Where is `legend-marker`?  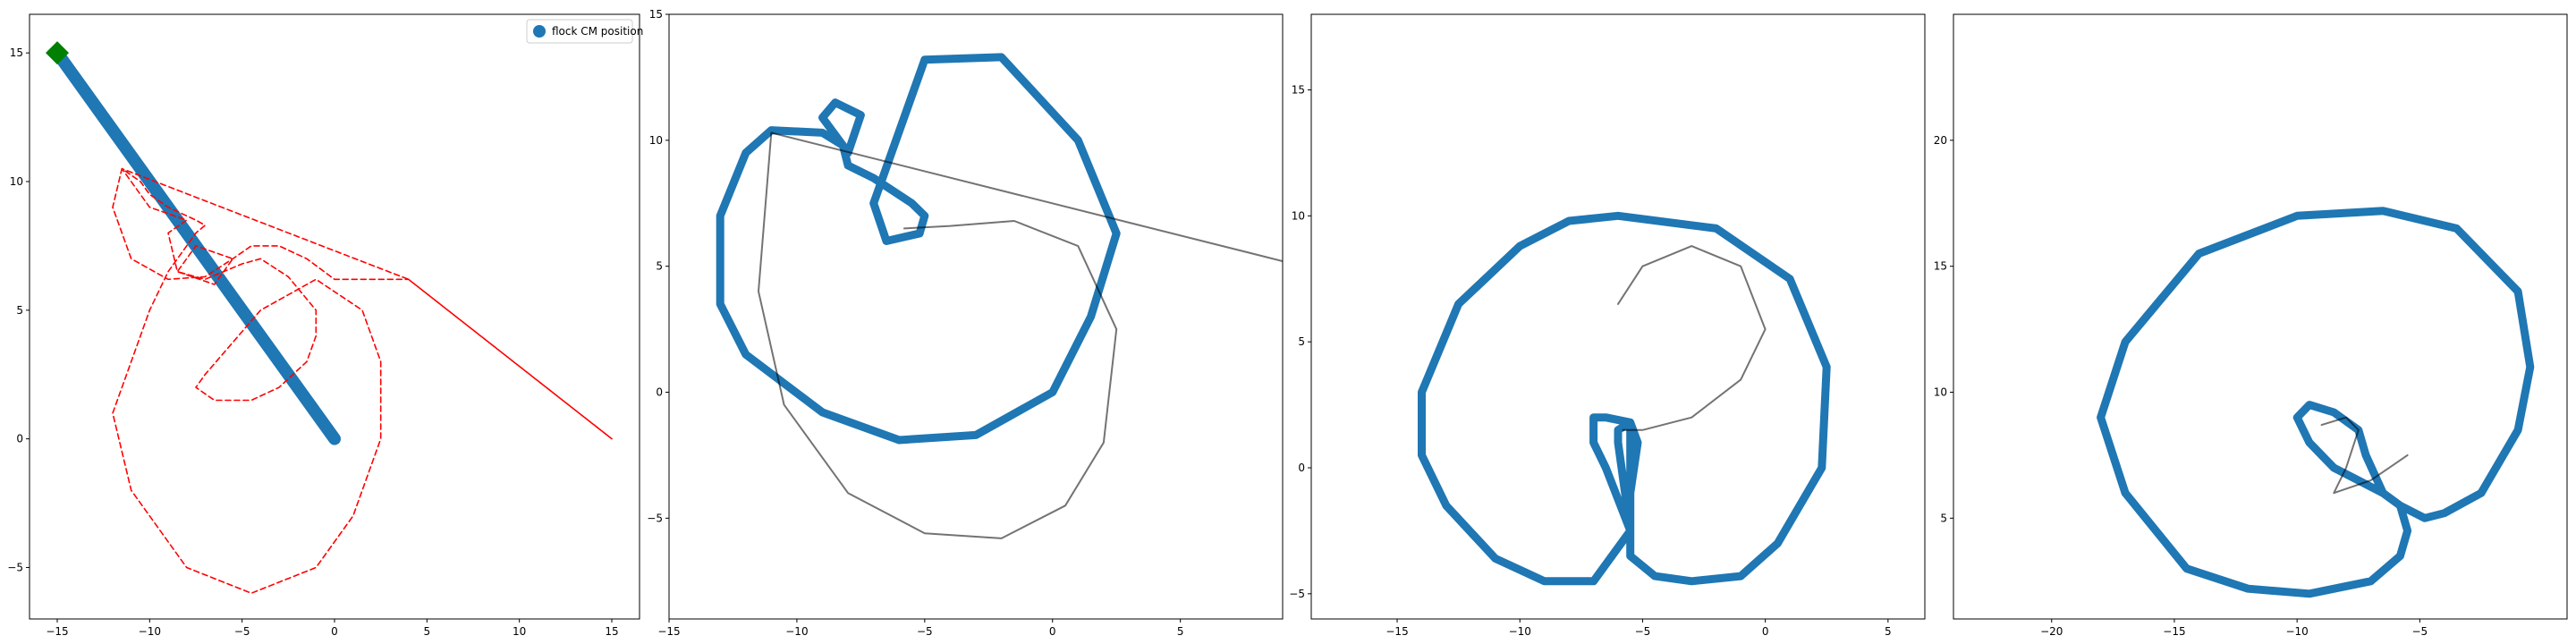 legend-marker is located at coordinates (539, 31).